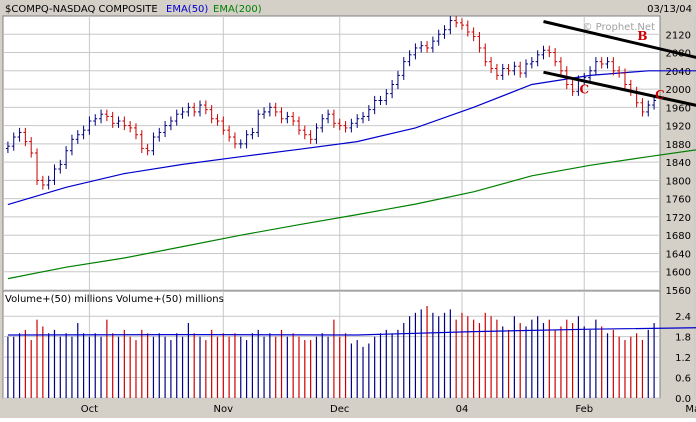 The width and height of the screenshot is (696, 422). Describe the element at coordinates (351, 331) in the screenshot. I see `volume-average-line` at that location.